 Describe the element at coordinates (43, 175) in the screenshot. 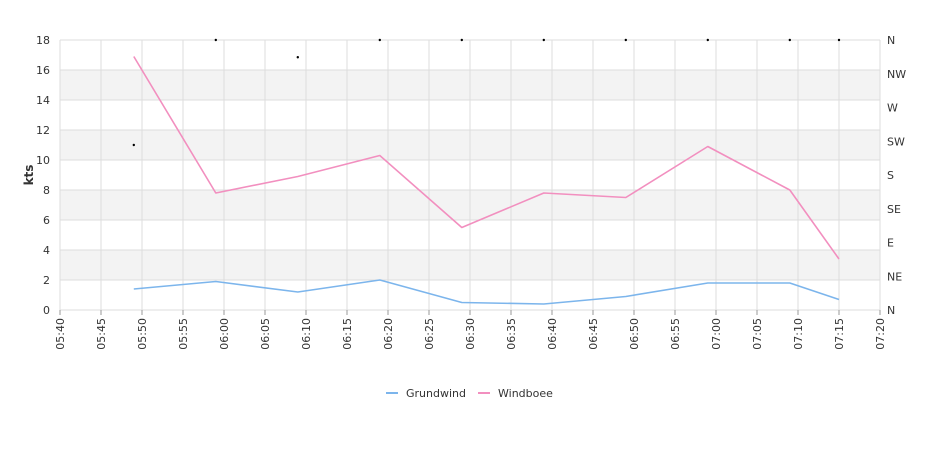

I see `left-y-axis-ticks: 0 2 4 6 8 10 12 14 16 18` at that location.